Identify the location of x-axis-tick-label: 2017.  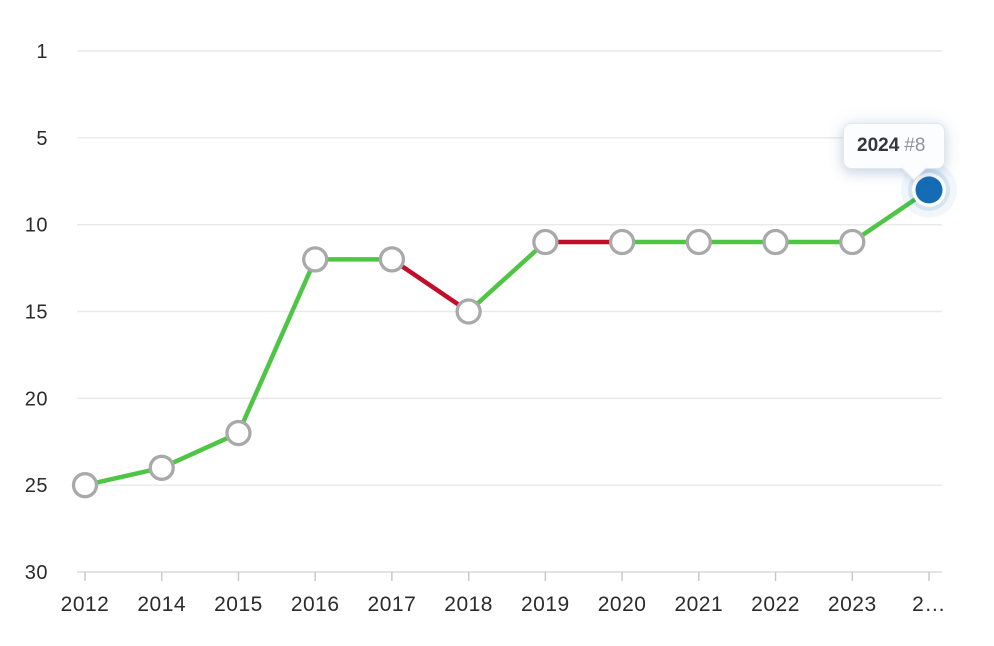
(392, 604).